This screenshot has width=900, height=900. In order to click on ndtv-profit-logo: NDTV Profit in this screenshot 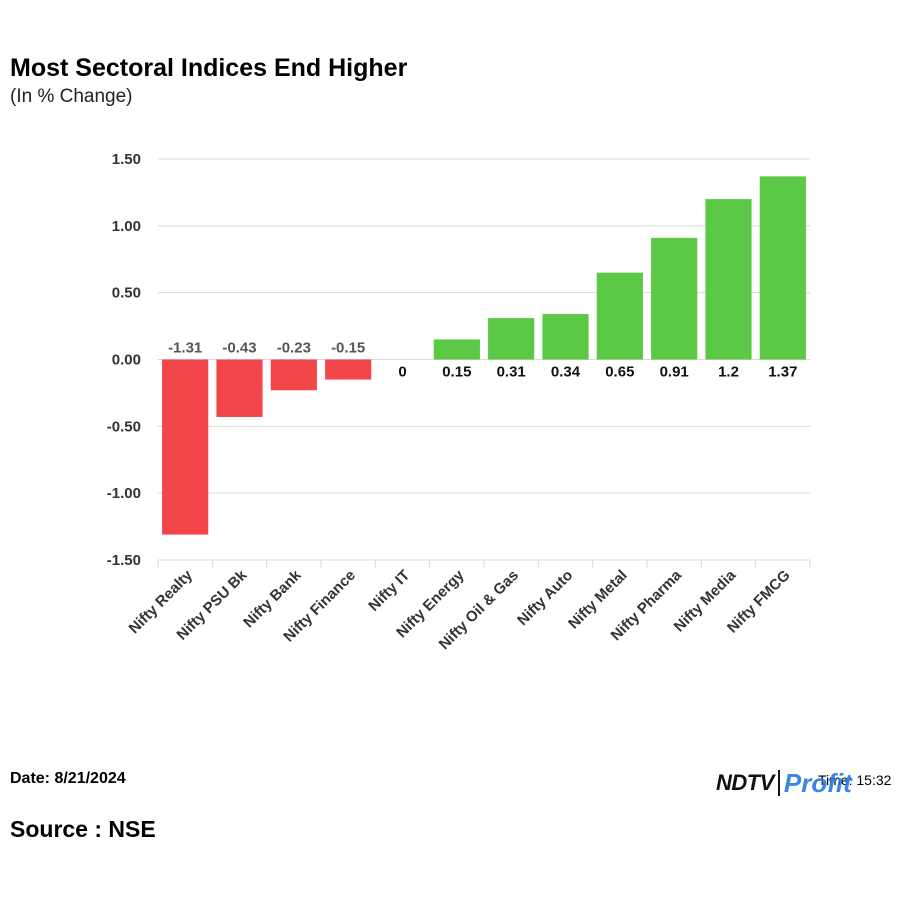, I will do `click(784, 783)`.